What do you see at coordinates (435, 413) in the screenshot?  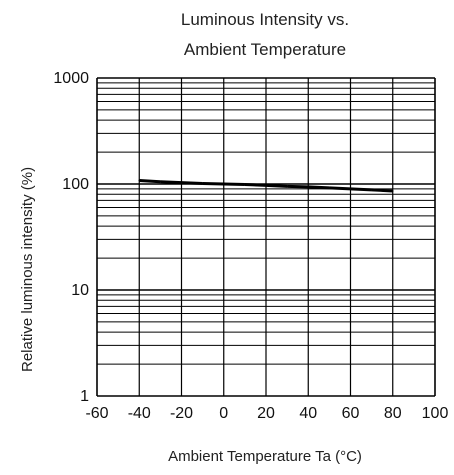 I see `x-tick-label: 100` at bounding box center [435, 413].